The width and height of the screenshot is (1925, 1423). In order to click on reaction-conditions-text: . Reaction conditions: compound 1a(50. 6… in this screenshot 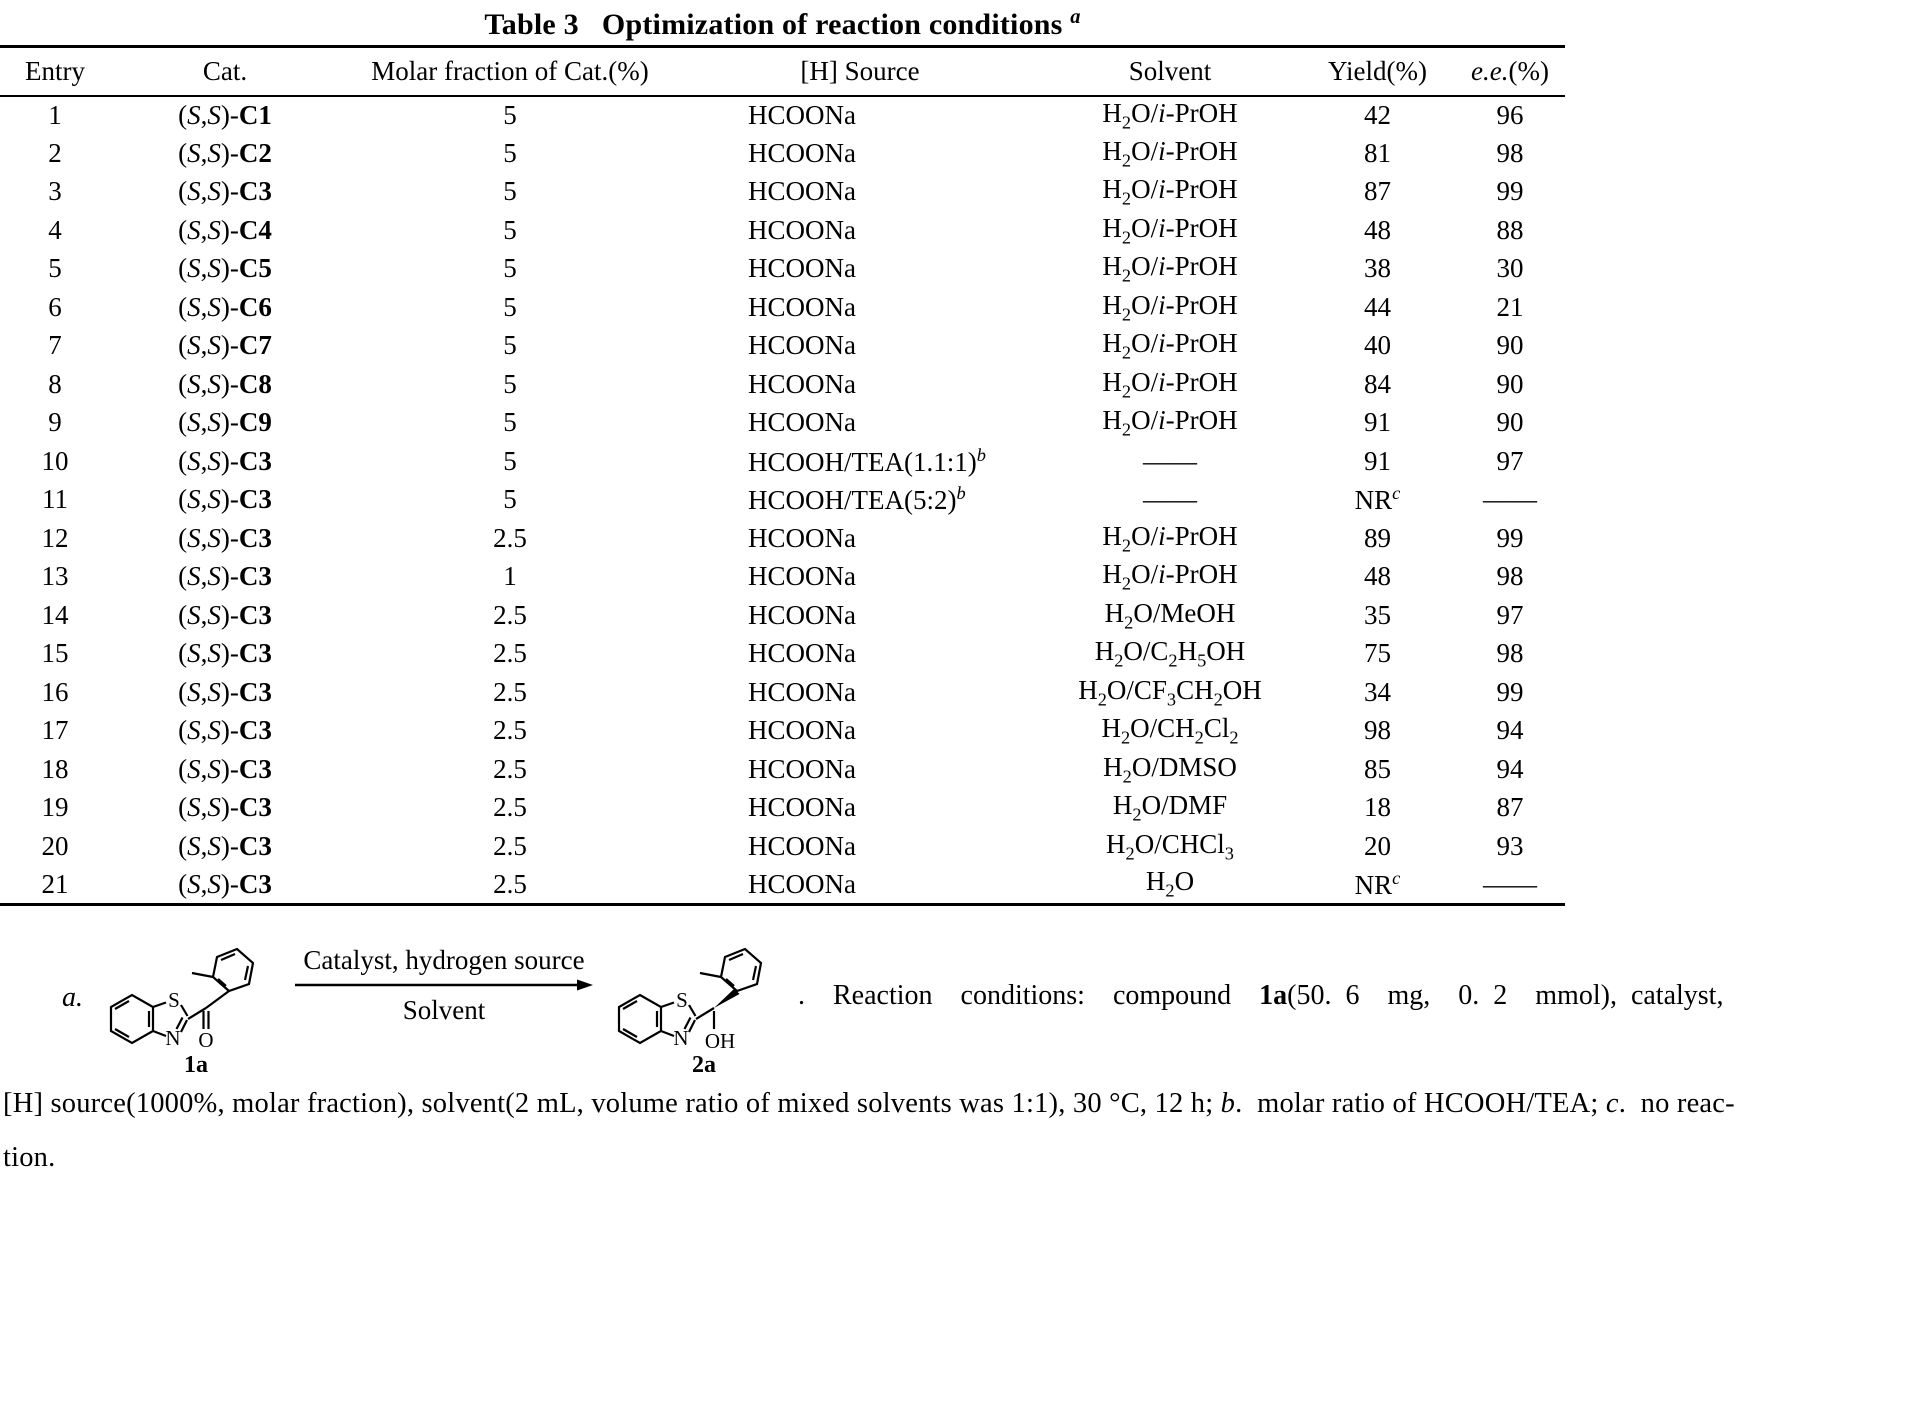, I will do `click(1261, 995)`.